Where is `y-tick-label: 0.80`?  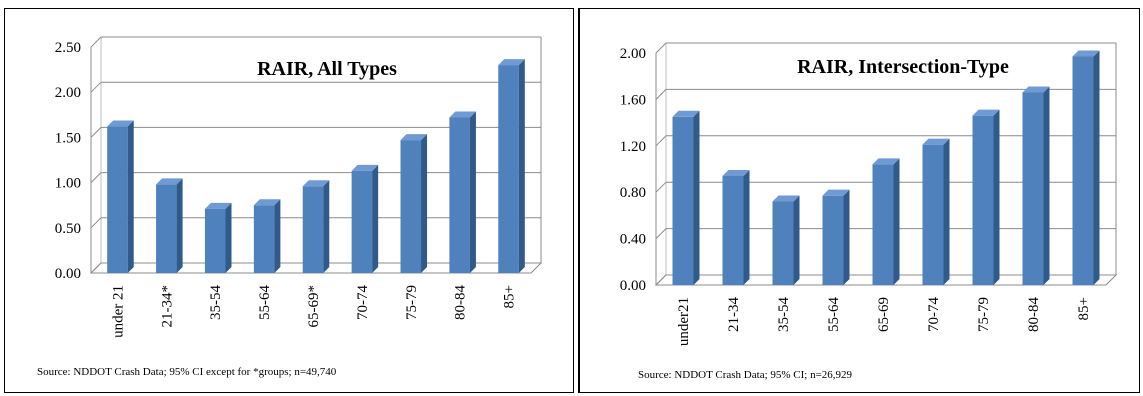 y-tick-label: 0.80 is located at coordinates (633, 193).